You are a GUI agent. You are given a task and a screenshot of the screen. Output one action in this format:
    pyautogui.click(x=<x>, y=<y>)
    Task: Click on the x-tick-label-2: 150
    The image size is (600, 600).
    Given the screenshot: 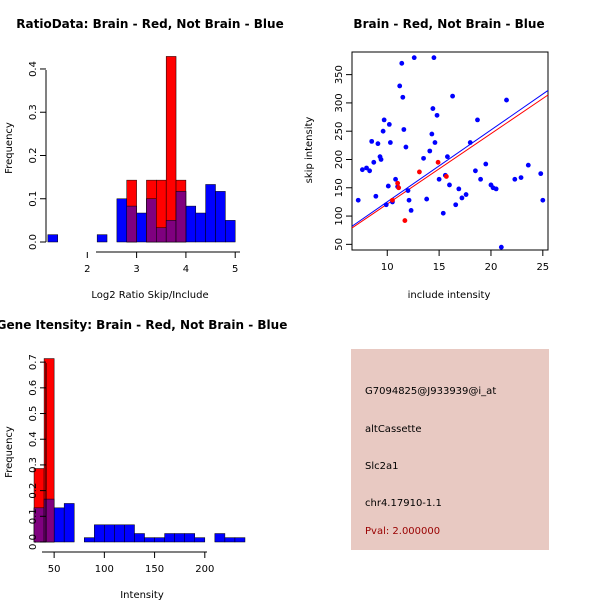 What is the action you would take?
    pyautogui.click(x=154, y=569)
    